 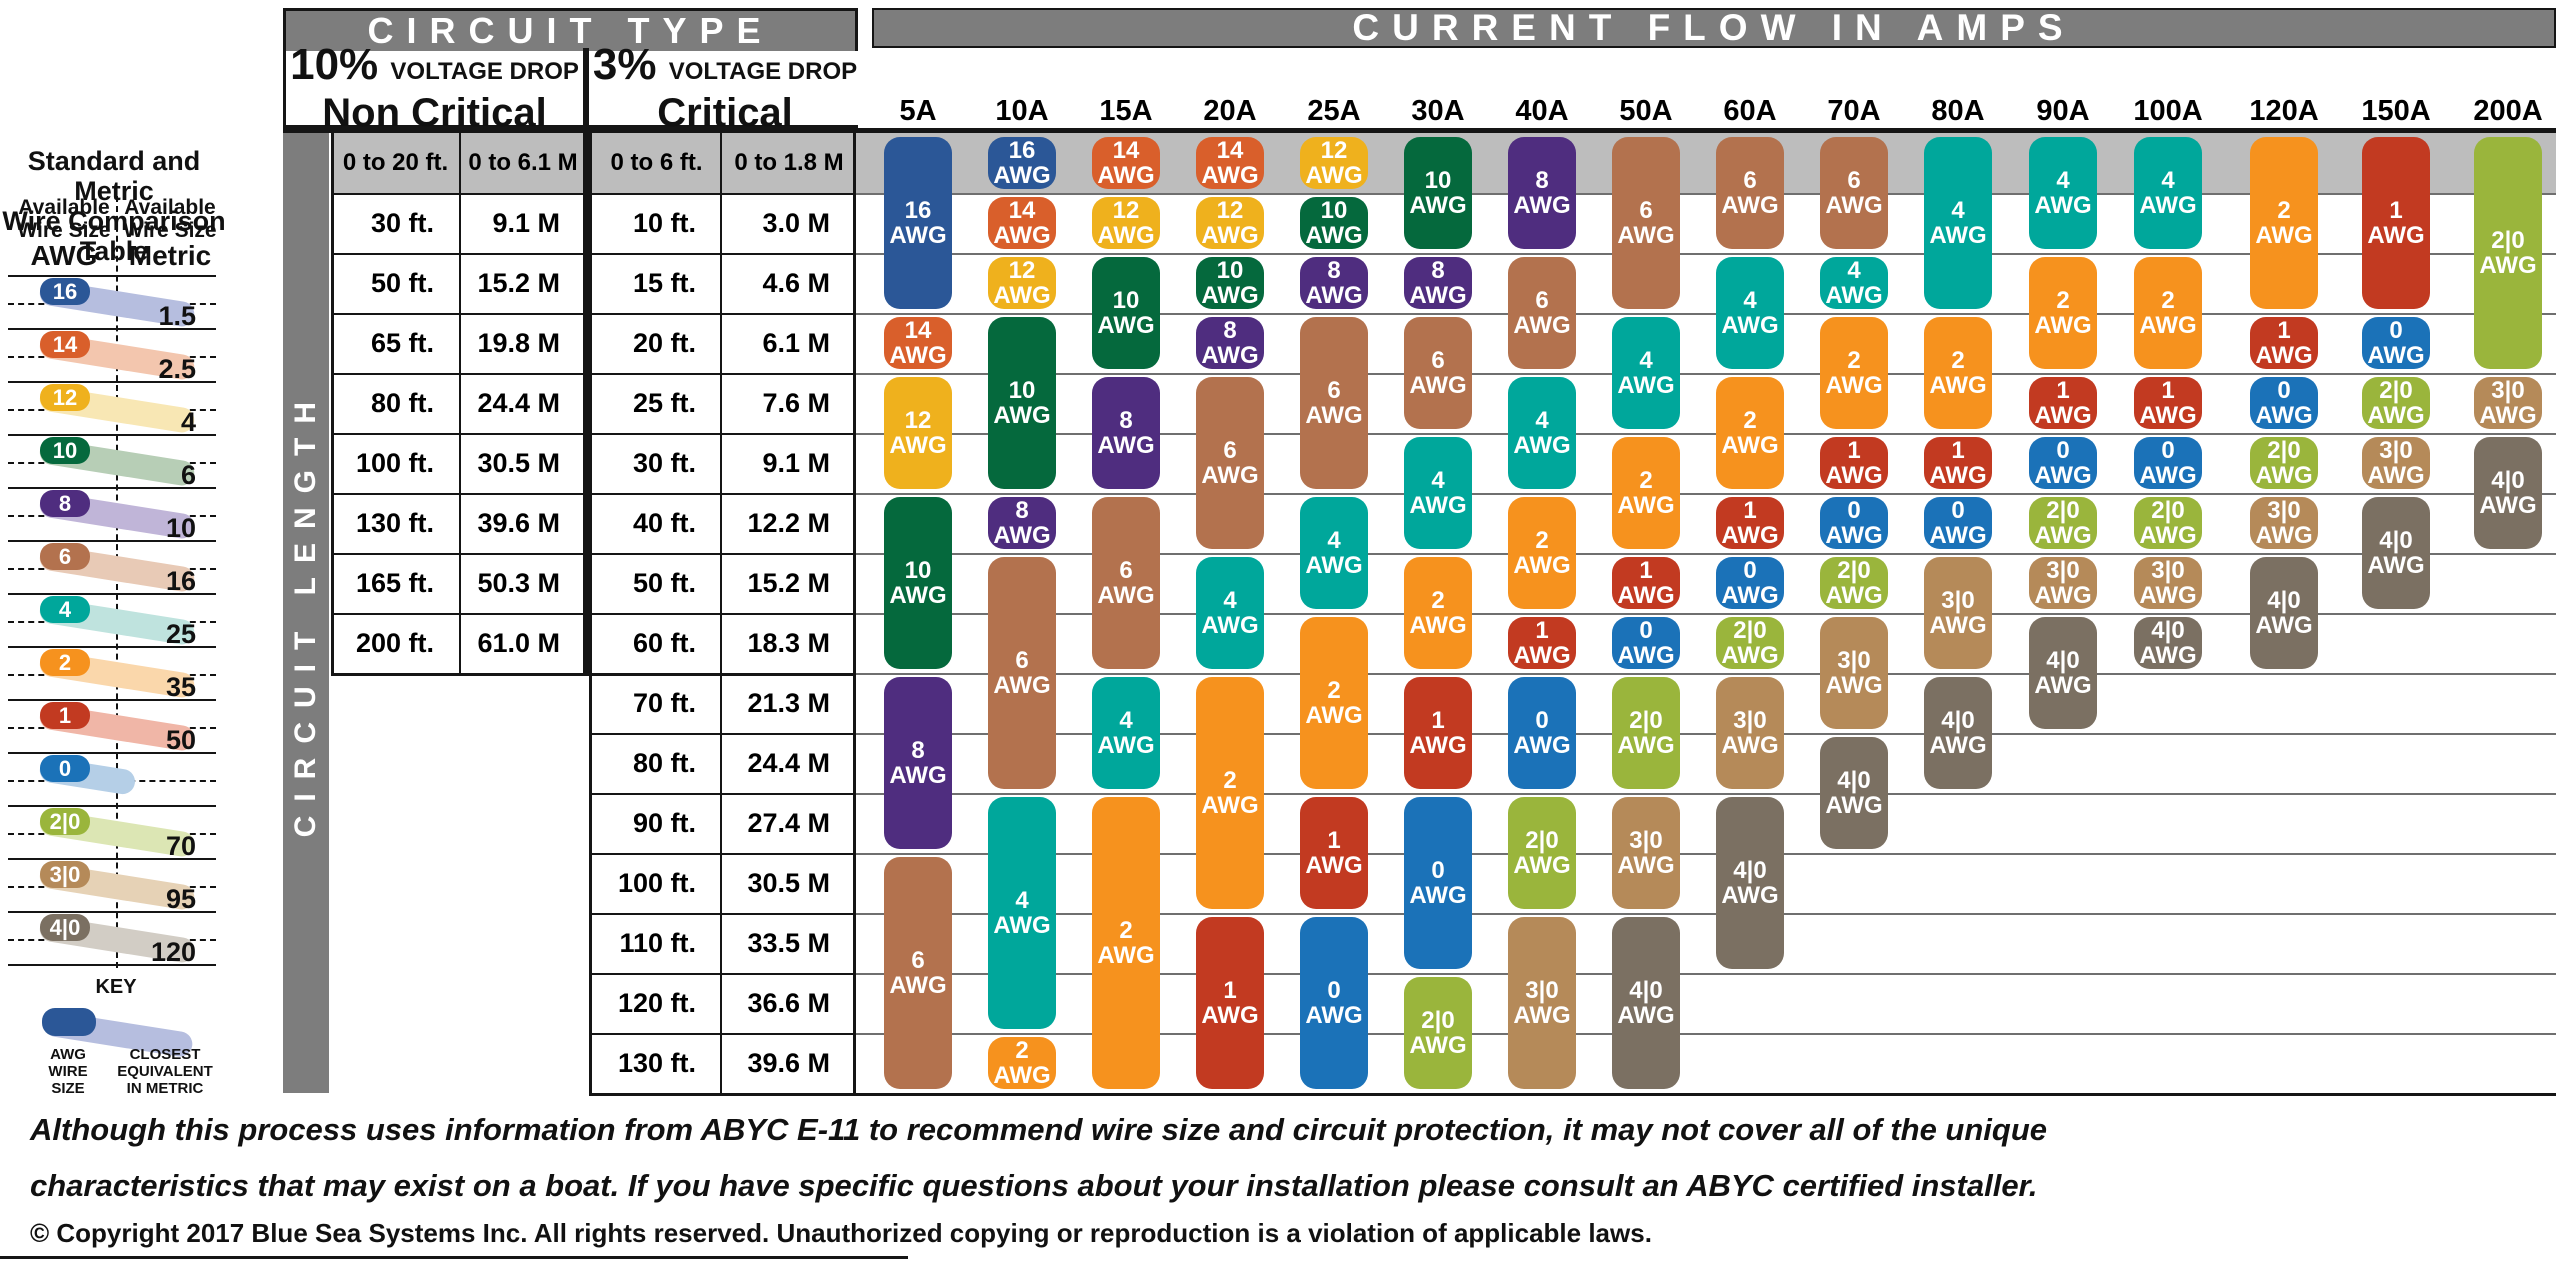 I want to click on pill-40A-0awg: 0 AWG, so click(x=1542, y=733).